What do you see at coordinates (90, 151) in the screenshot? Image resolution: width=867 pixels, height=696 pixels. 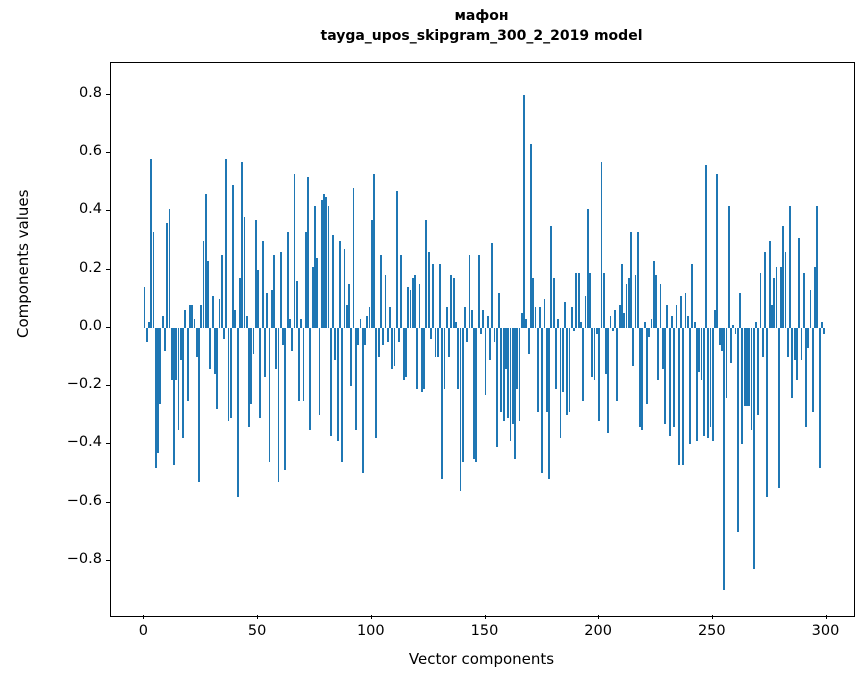 I see `y-tick-label: 0.6` at bounding box center [90, 151].